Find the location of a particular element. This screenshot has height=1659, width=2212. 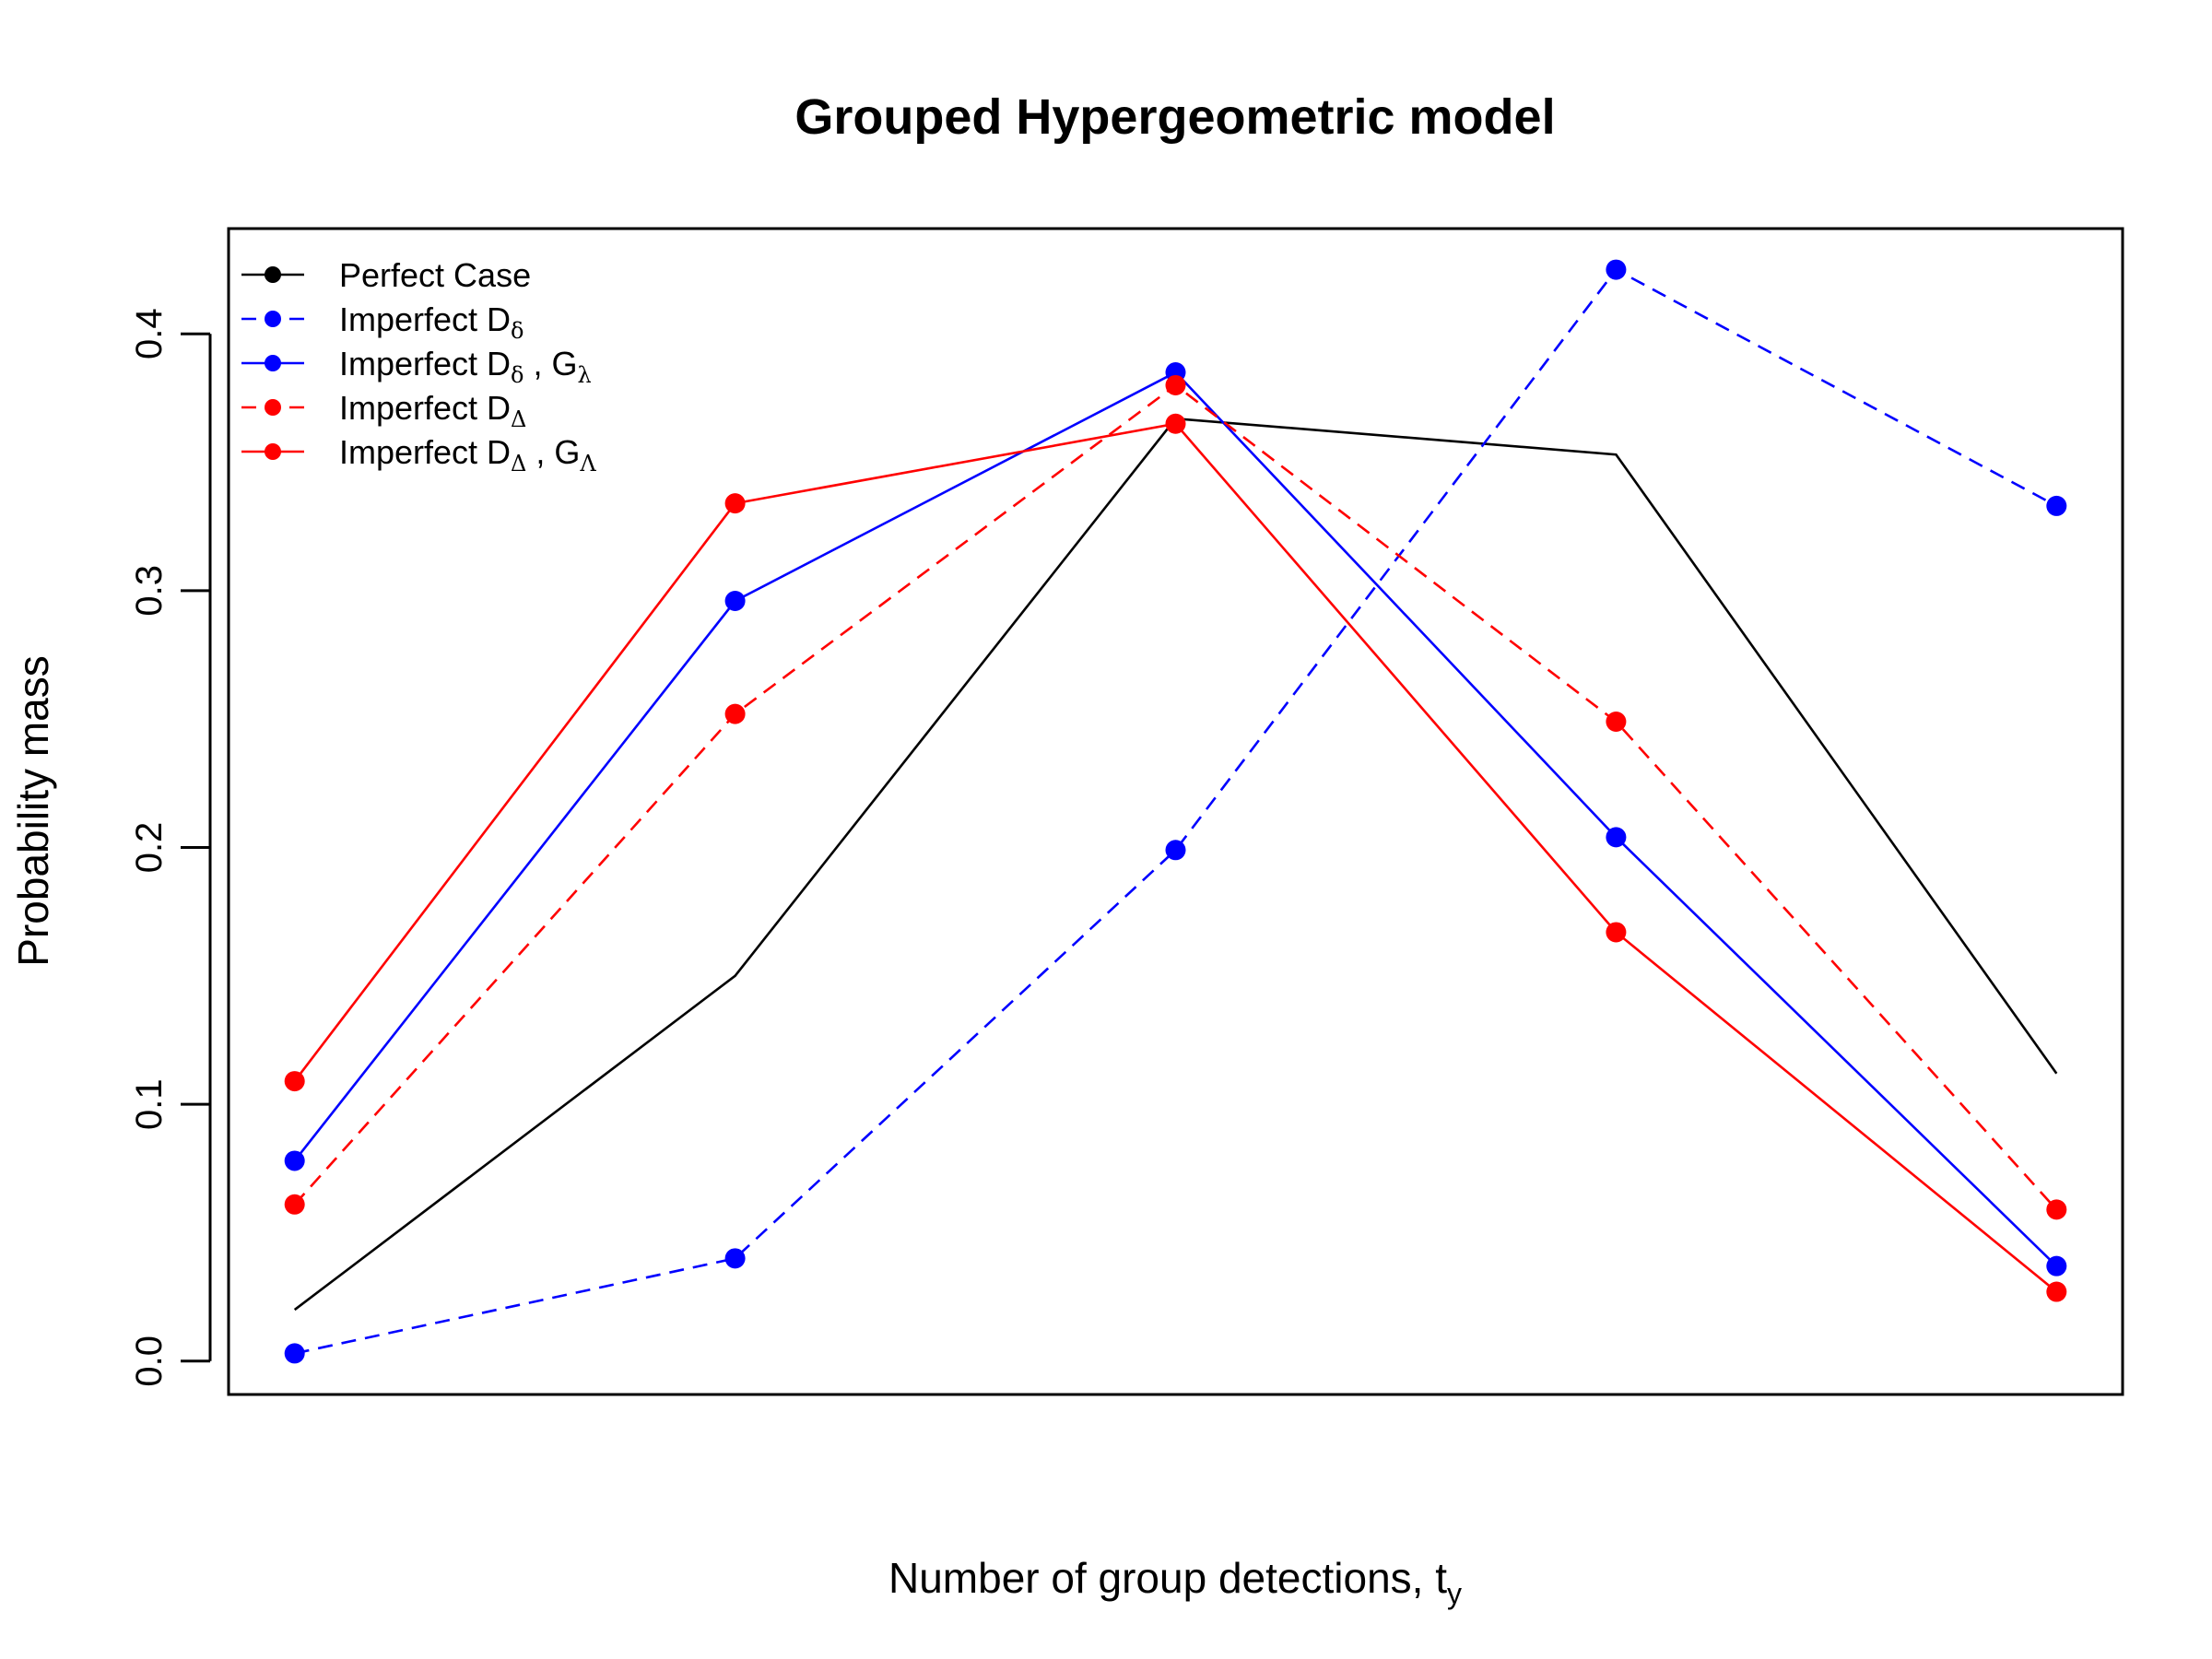

x-axis-label: Number of group detections, ty is located at coordinates (1175, 1582).